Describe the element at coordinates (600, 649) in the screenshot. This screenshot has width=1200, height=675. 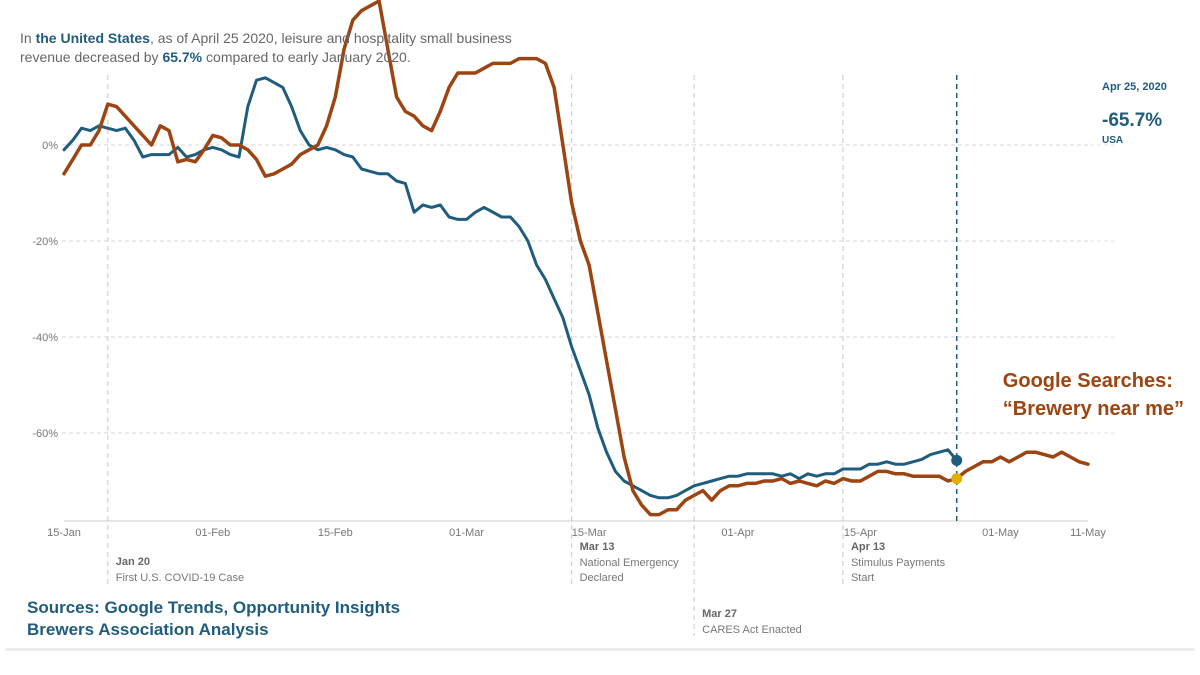
I see `bottom-divider` at that location.